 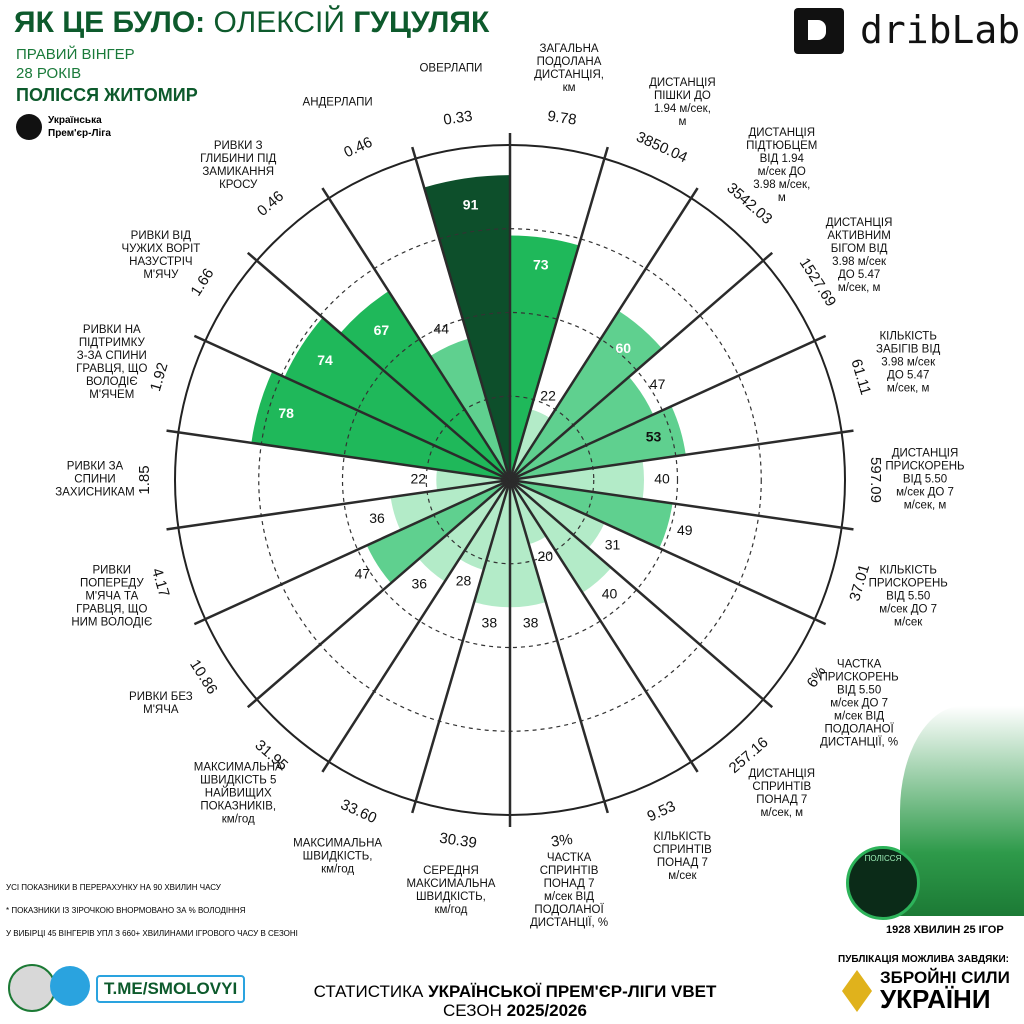 I want to click on source: СТАТИСТИКА УКРАЇНСЬКОЇ ПРЕМ'ЄР-ЛІГИ VBET, so click(x=515, y=992).